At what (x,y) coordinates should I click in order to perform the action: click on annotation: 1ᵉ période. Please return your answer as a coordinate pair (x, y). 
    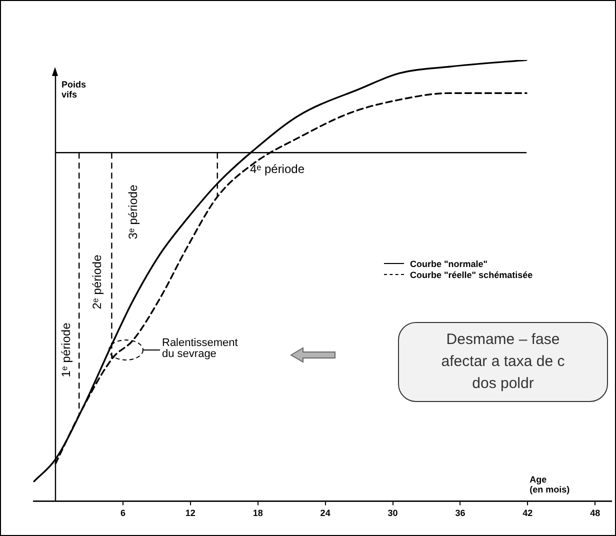
    Looking at the image, I should click on (66, 350).